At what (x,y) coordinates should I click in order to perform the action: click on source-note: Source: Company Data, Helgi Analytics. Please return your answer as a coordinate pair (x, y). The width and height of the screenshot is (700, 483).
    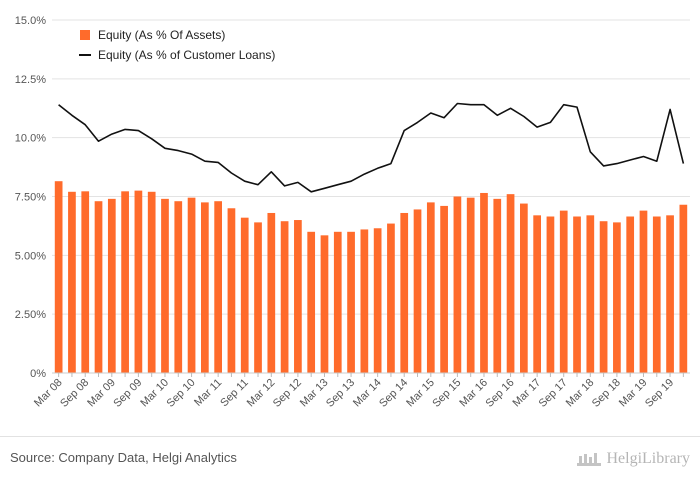
    Looking at the image, I should click on (123, 457).